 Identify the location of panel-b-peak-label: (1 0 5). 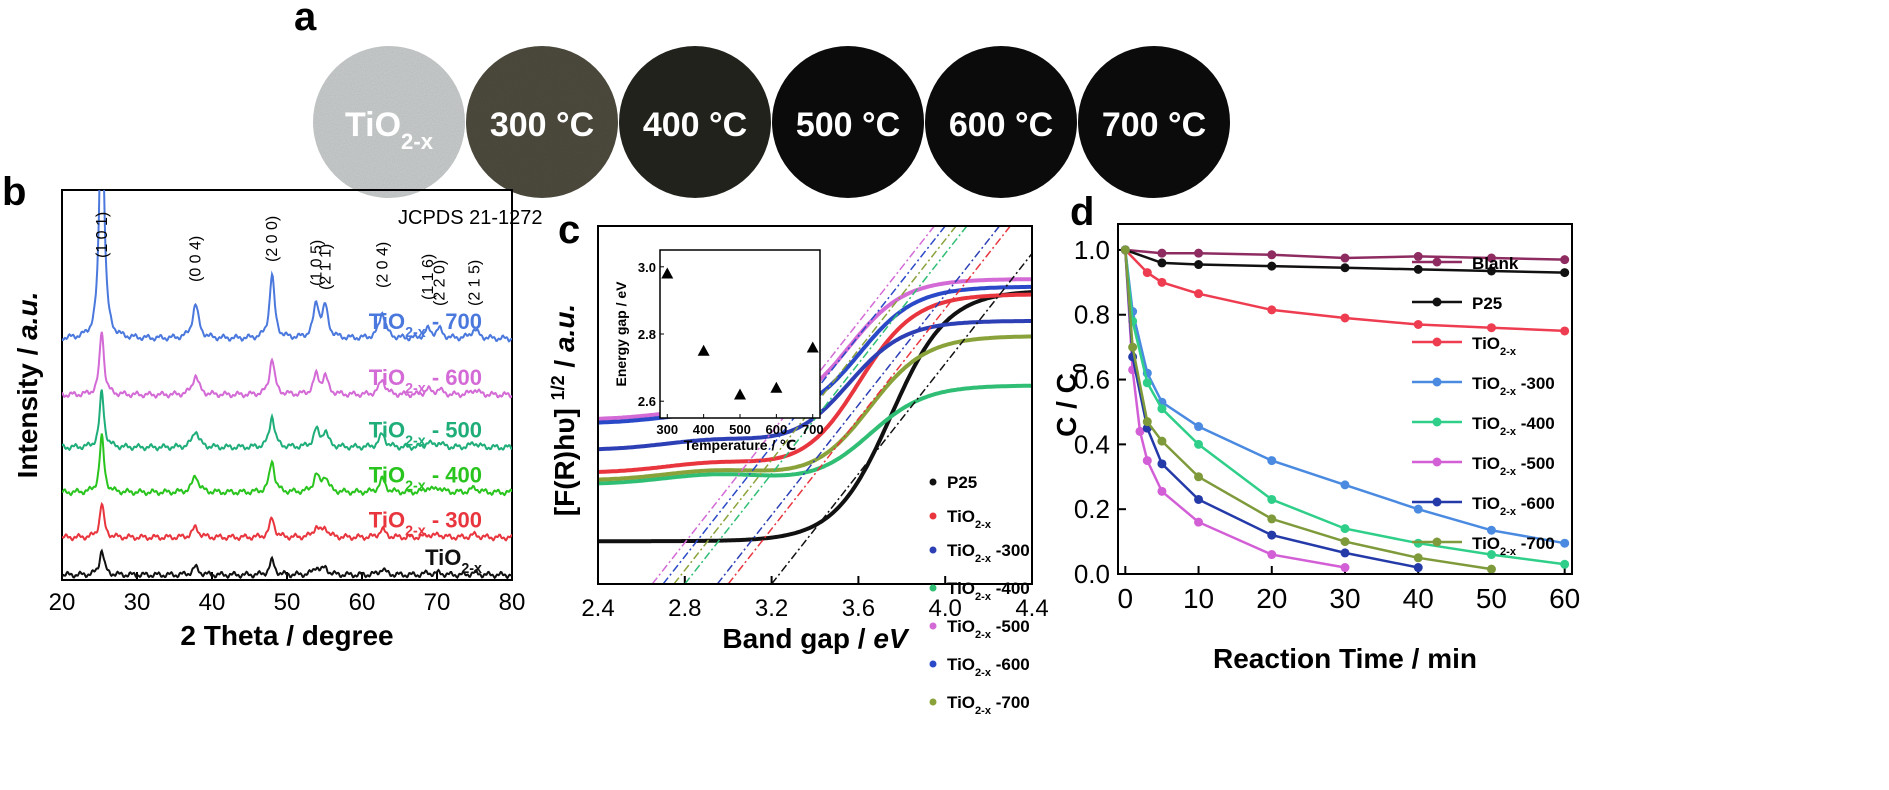
(316, 263).